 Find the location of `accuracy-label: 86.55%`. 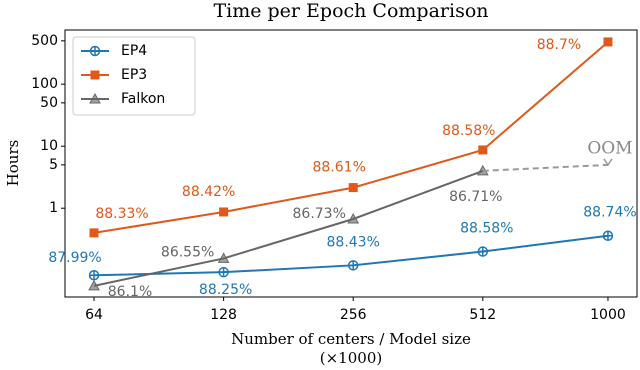

accuracy-label: 86.55% is located at coordinates (187, 252).